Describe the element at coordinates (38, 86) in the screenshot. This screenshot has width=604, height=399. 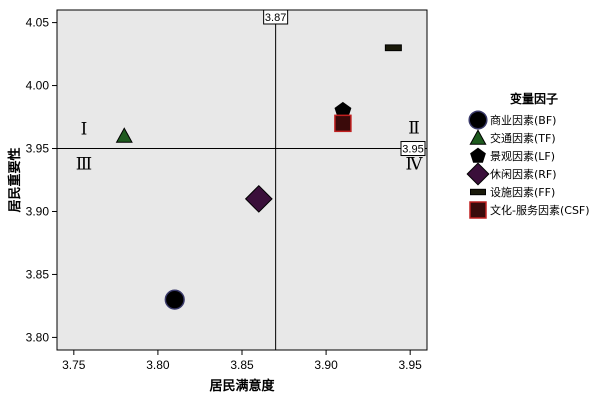
I see `y-tick-label-4: 4.00` at that location.